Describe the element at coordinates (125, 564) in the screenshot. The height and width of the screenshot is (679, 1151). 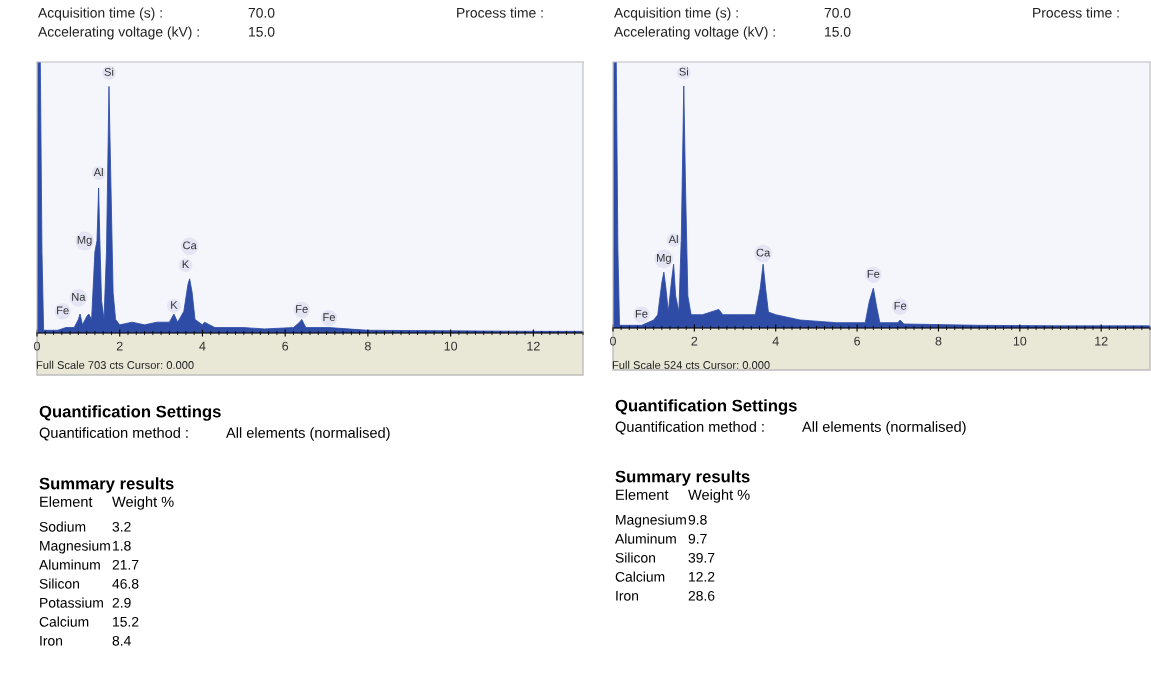
I see `text: 21.7` at that location.